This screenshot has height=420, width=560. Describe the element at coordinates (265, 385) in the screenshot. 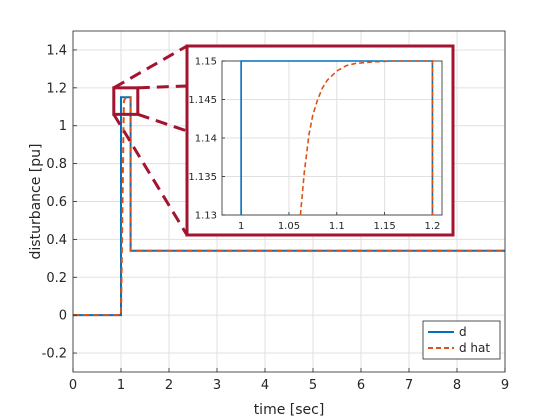

I see `x-tick-label: 4` at that location.